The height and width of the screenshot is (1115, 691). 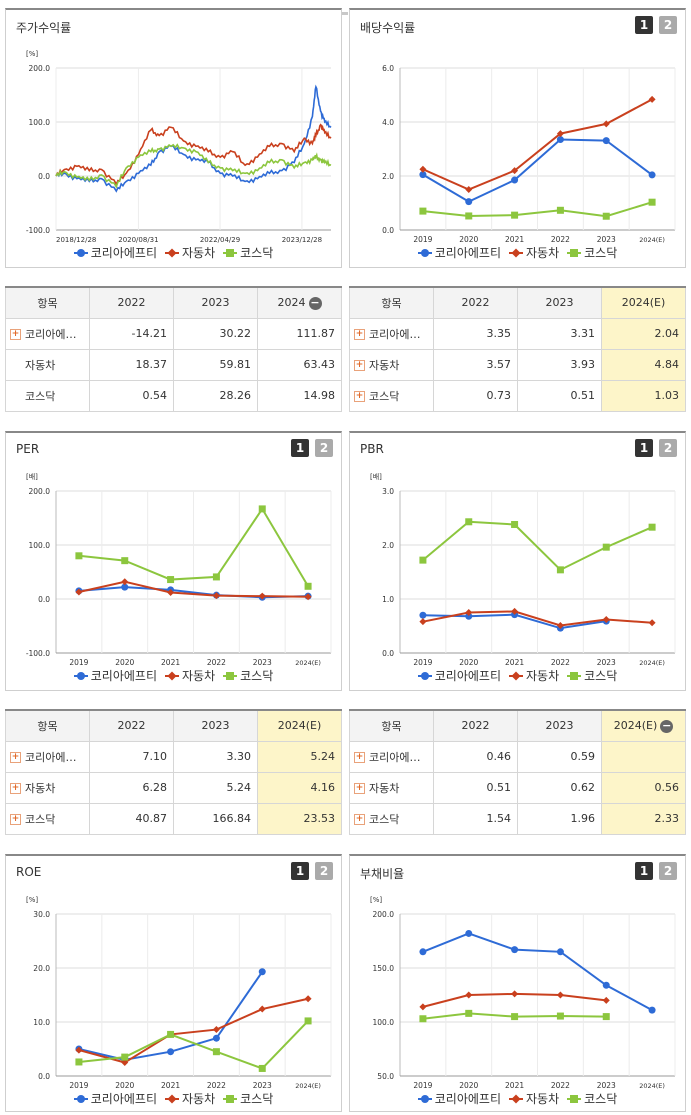 What do you see at coordinates (299, 756) in the screenshot?
I see `value-cell: 5.24` at bounding box center [299, 756].